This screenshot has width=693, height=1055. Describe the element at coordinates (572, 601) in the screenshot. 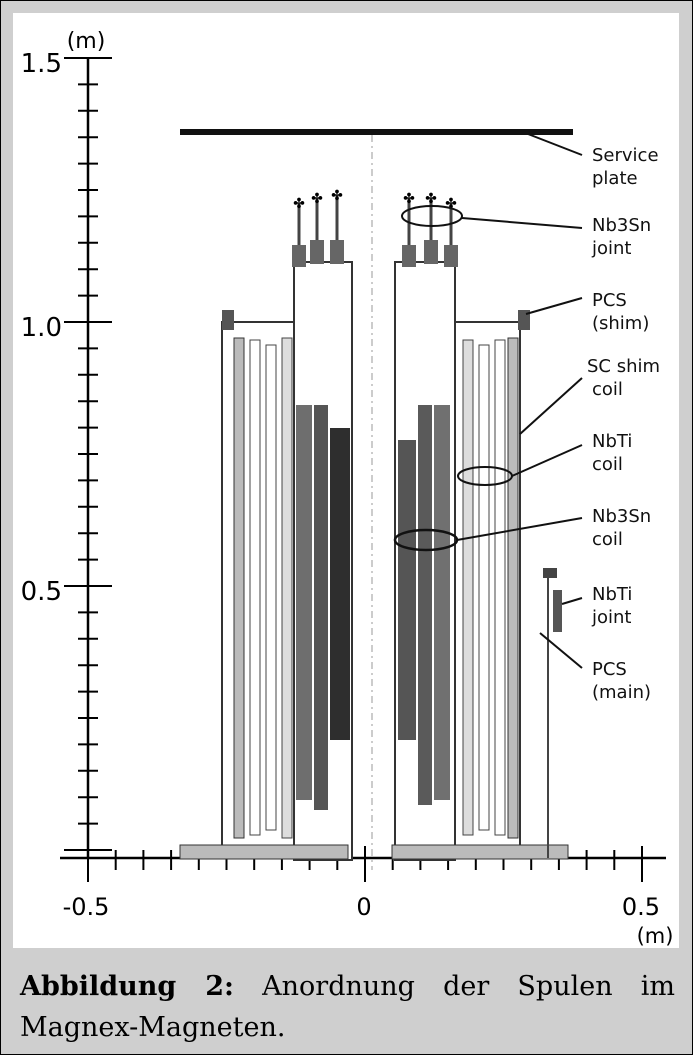

I see `leader-nbti-joint` at that location.